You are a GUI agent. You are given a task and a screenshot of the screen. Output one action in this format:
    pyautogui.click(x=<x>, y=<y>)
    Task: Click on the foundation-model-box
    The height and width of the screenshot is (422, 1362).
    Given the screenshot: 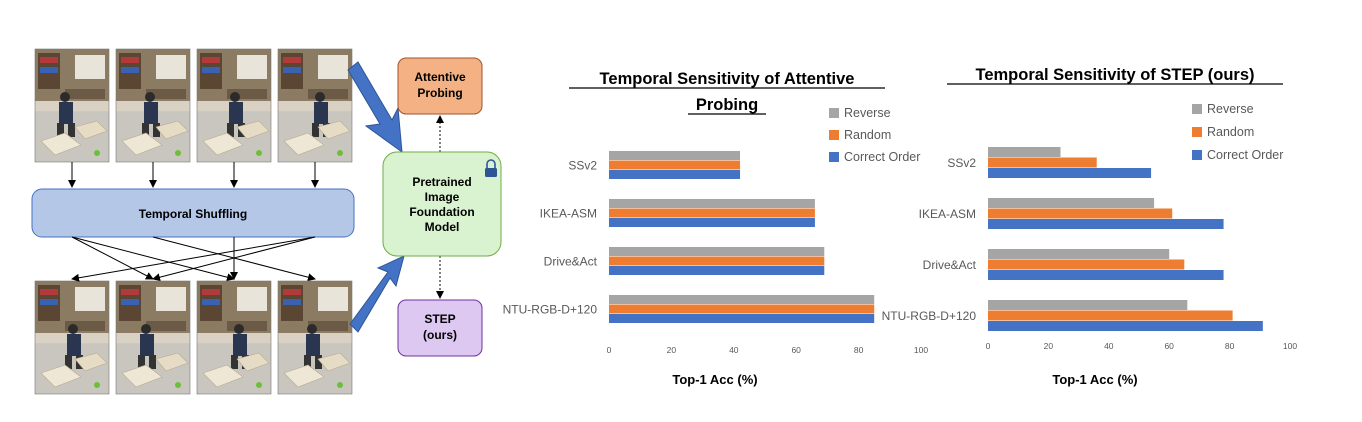 What is the action you would take?
    pyautogui.click(x=442, y=204)
    